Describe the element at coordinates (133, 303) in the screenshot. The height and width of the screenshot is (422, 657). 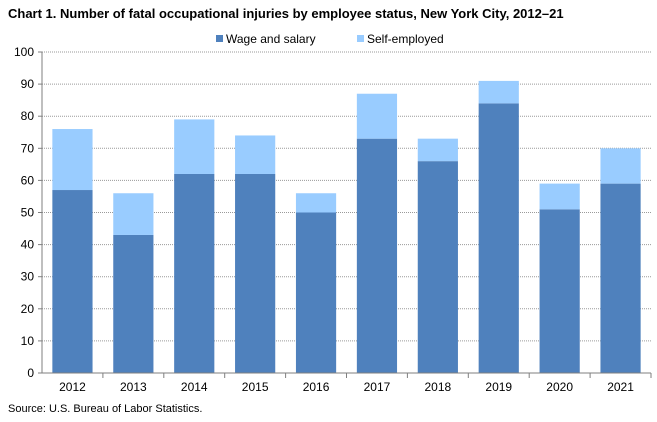
I see `bar-wage-and-salary-2013` at that location.